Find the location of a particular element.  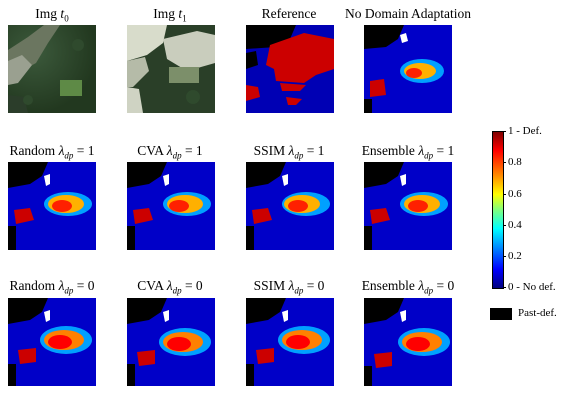

colorbar-label-0-4: 0.4 is located at coordinates (515, 225).